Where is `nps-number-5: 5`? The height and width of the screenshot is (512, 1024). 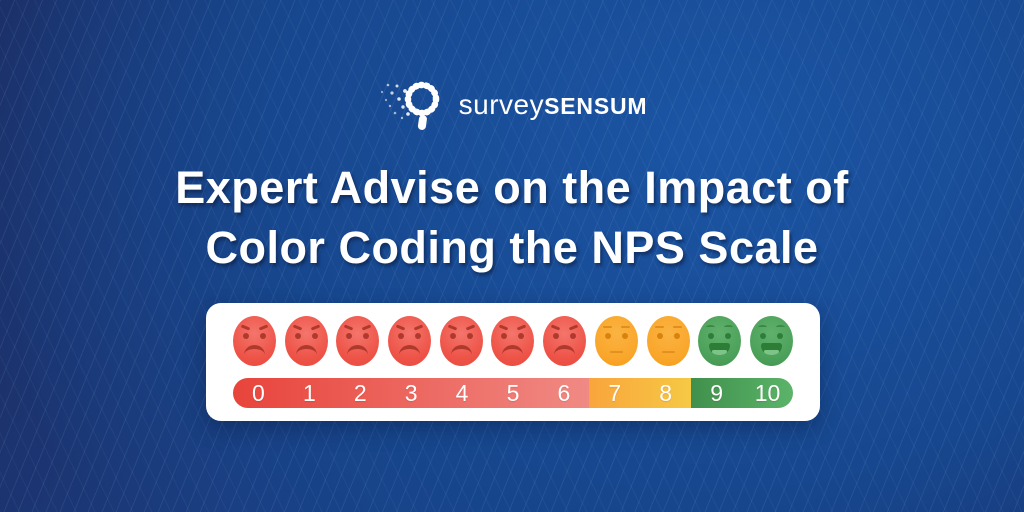 nps-number-5: 5 is located at coordinates (513, 392).